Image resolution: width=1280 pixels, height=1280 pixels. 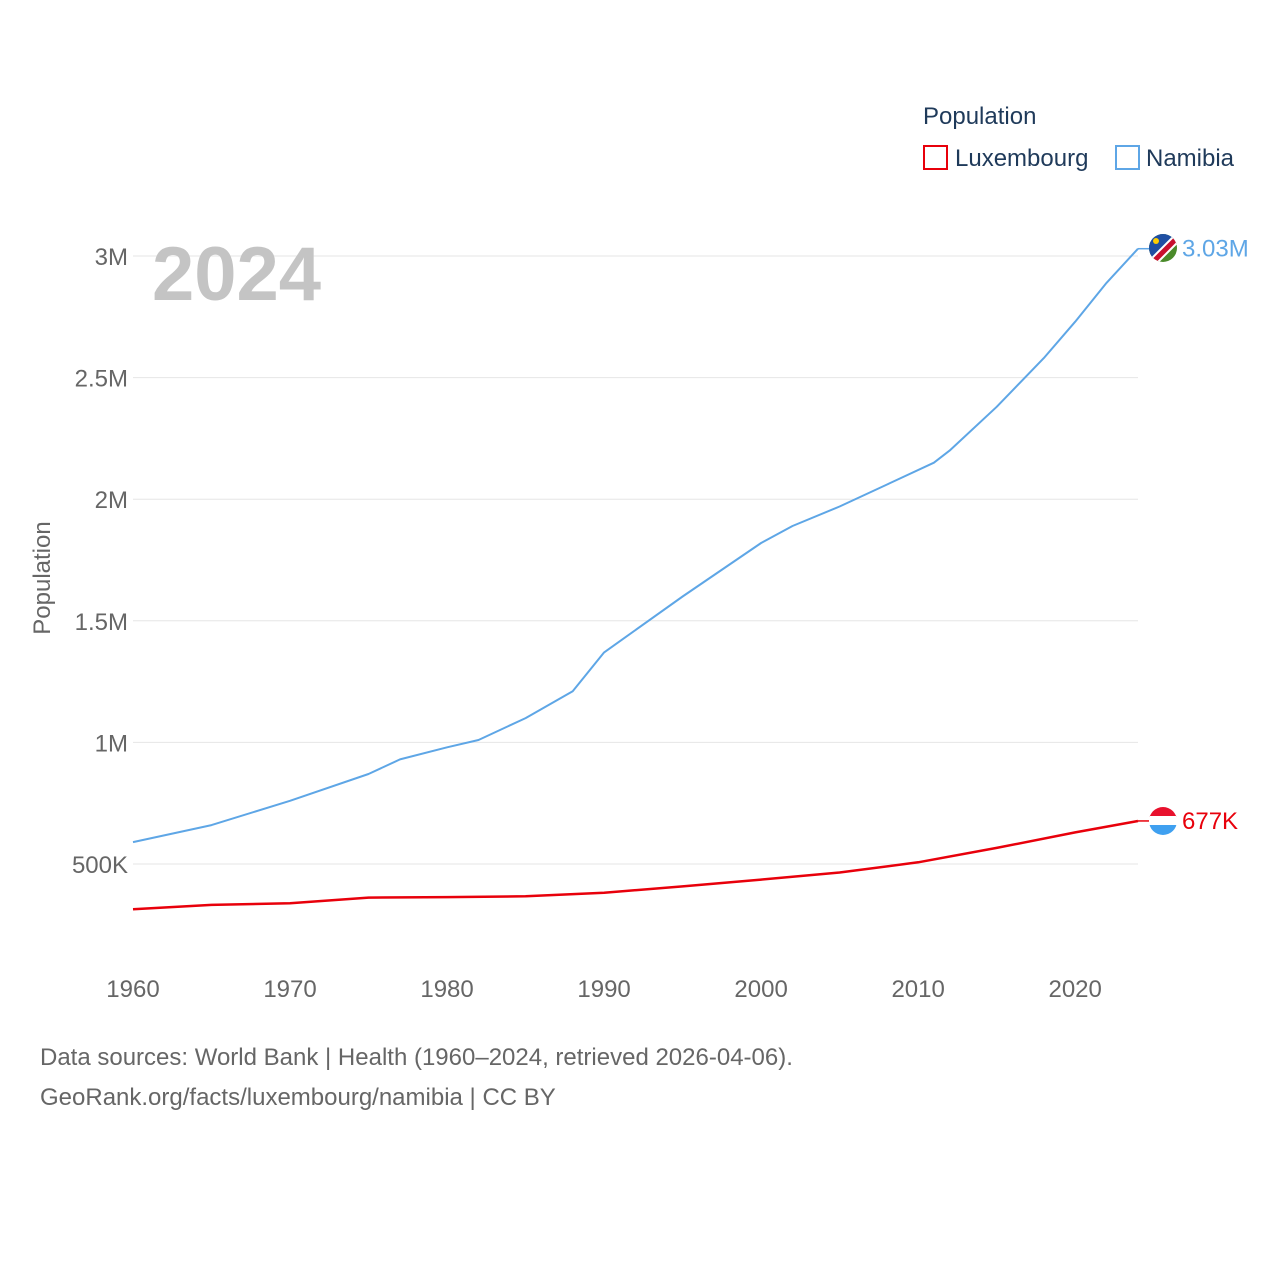 What do you see at coordinates (979, 116) in the screenshot?
I see `legend-title: Population` at bounding box center [979, 116].